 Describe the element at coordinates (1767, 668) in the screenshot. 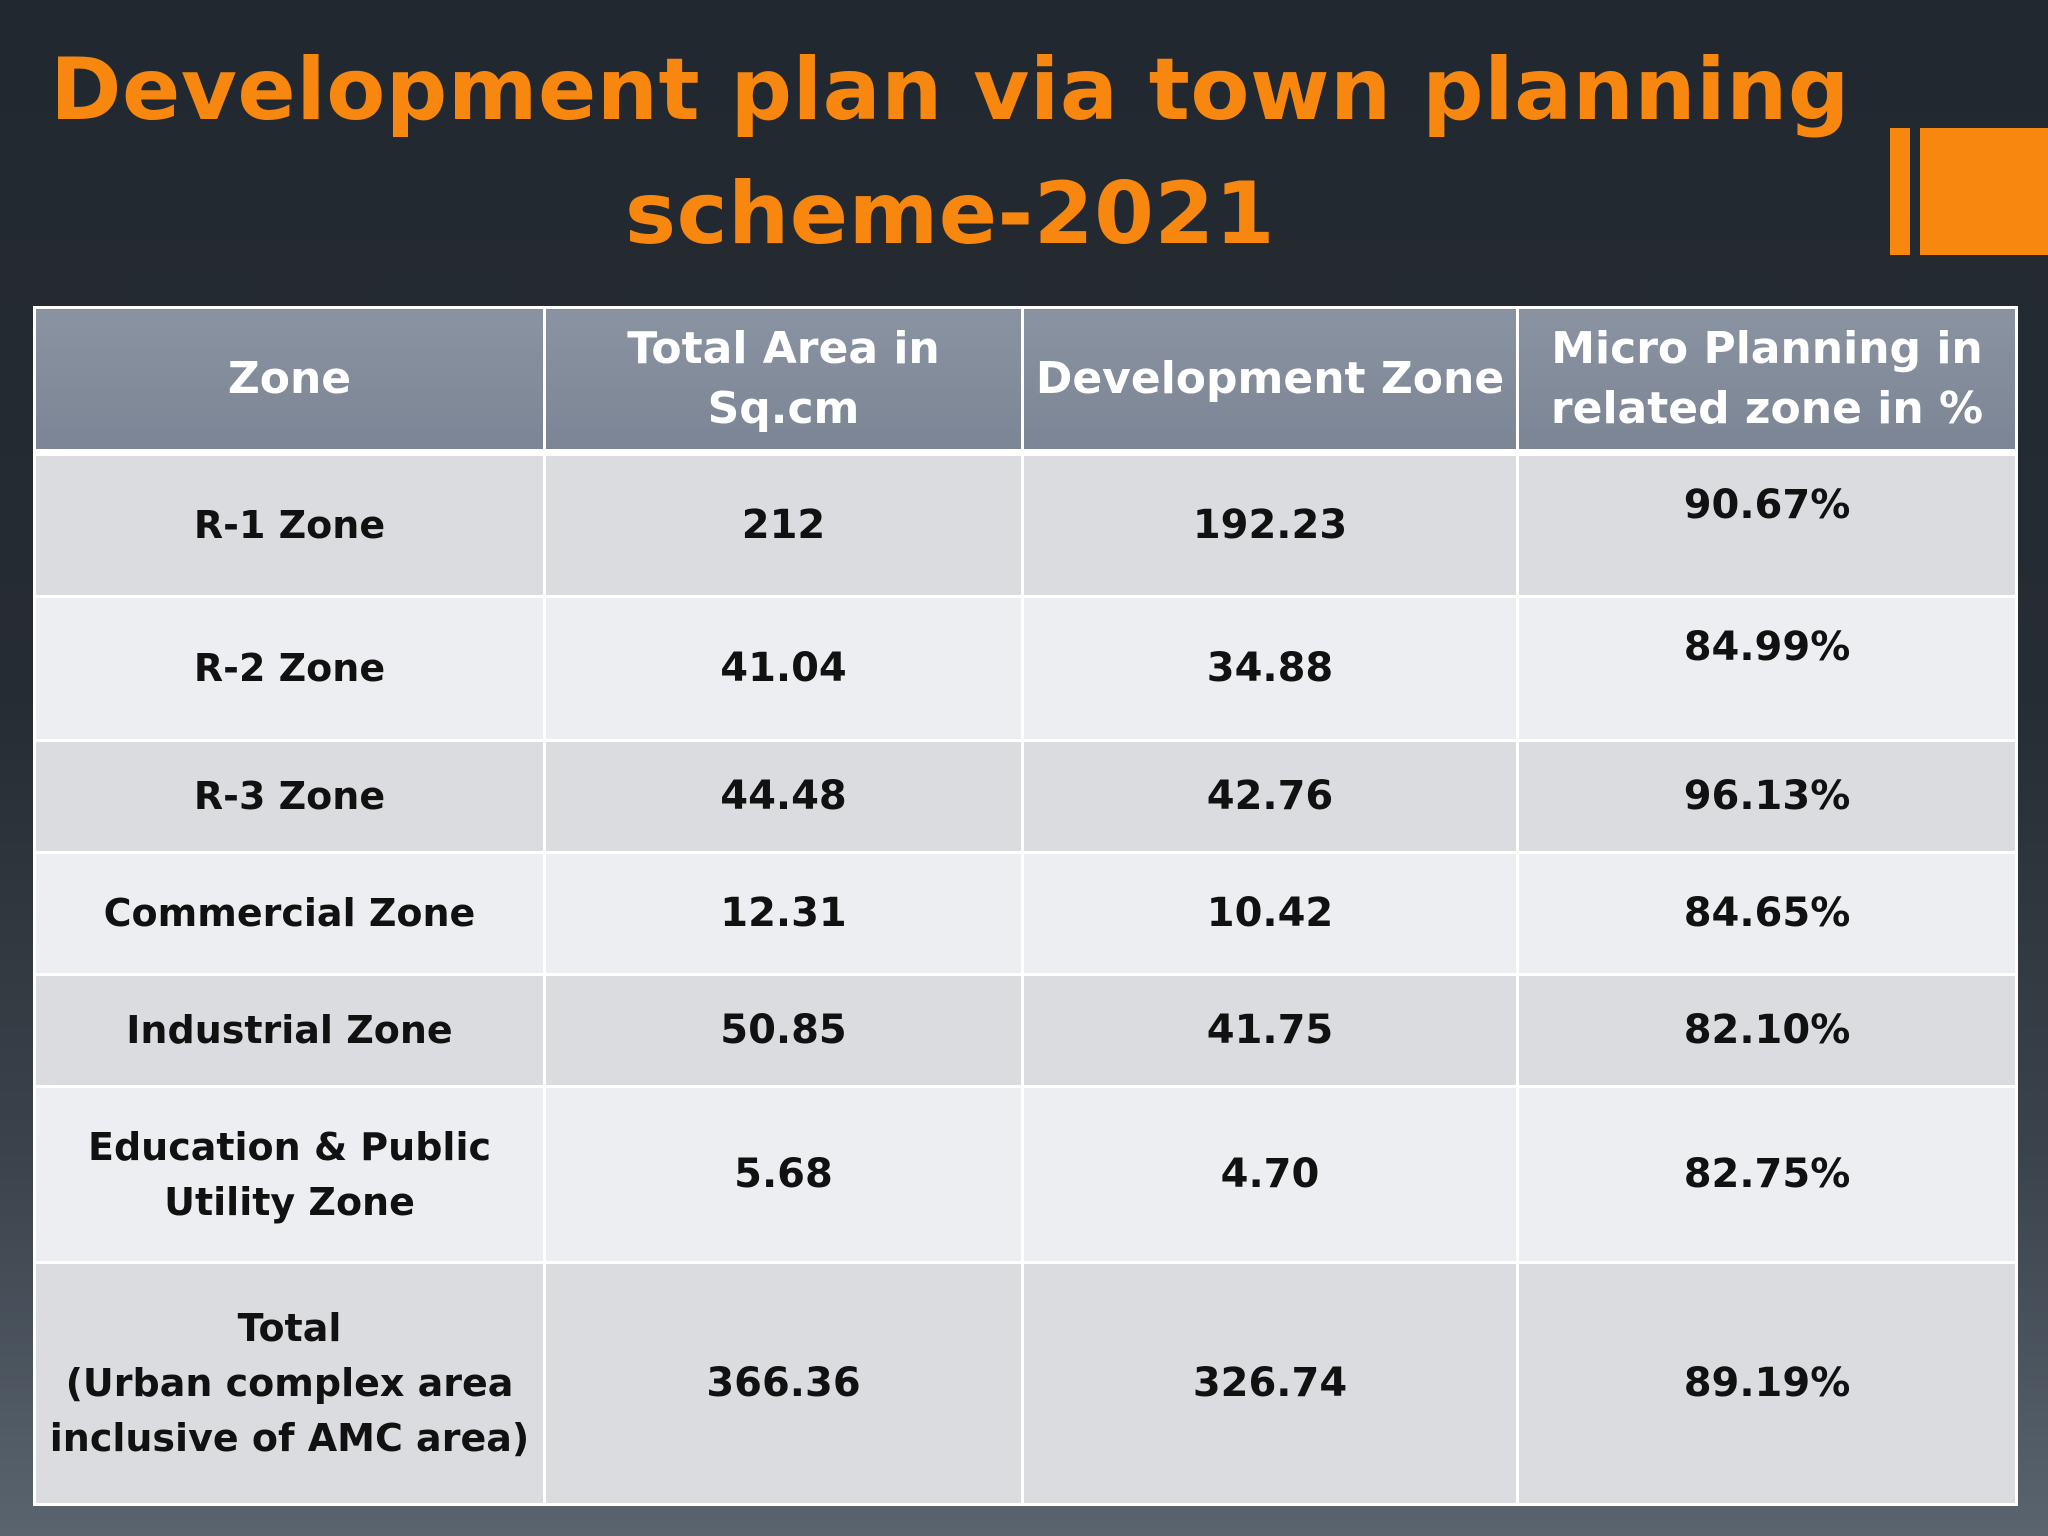

I see `cell-micro-planning: 84.99%` at that location.